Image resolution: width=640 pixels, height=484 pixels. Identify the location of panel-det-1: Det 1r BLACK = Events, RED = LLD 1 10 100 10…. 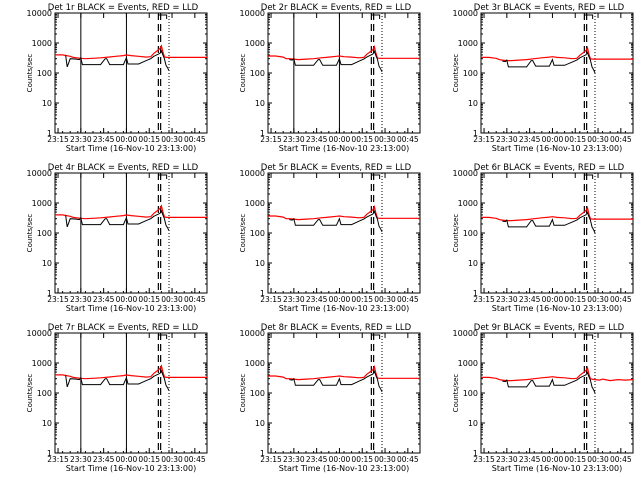
(117, 78).